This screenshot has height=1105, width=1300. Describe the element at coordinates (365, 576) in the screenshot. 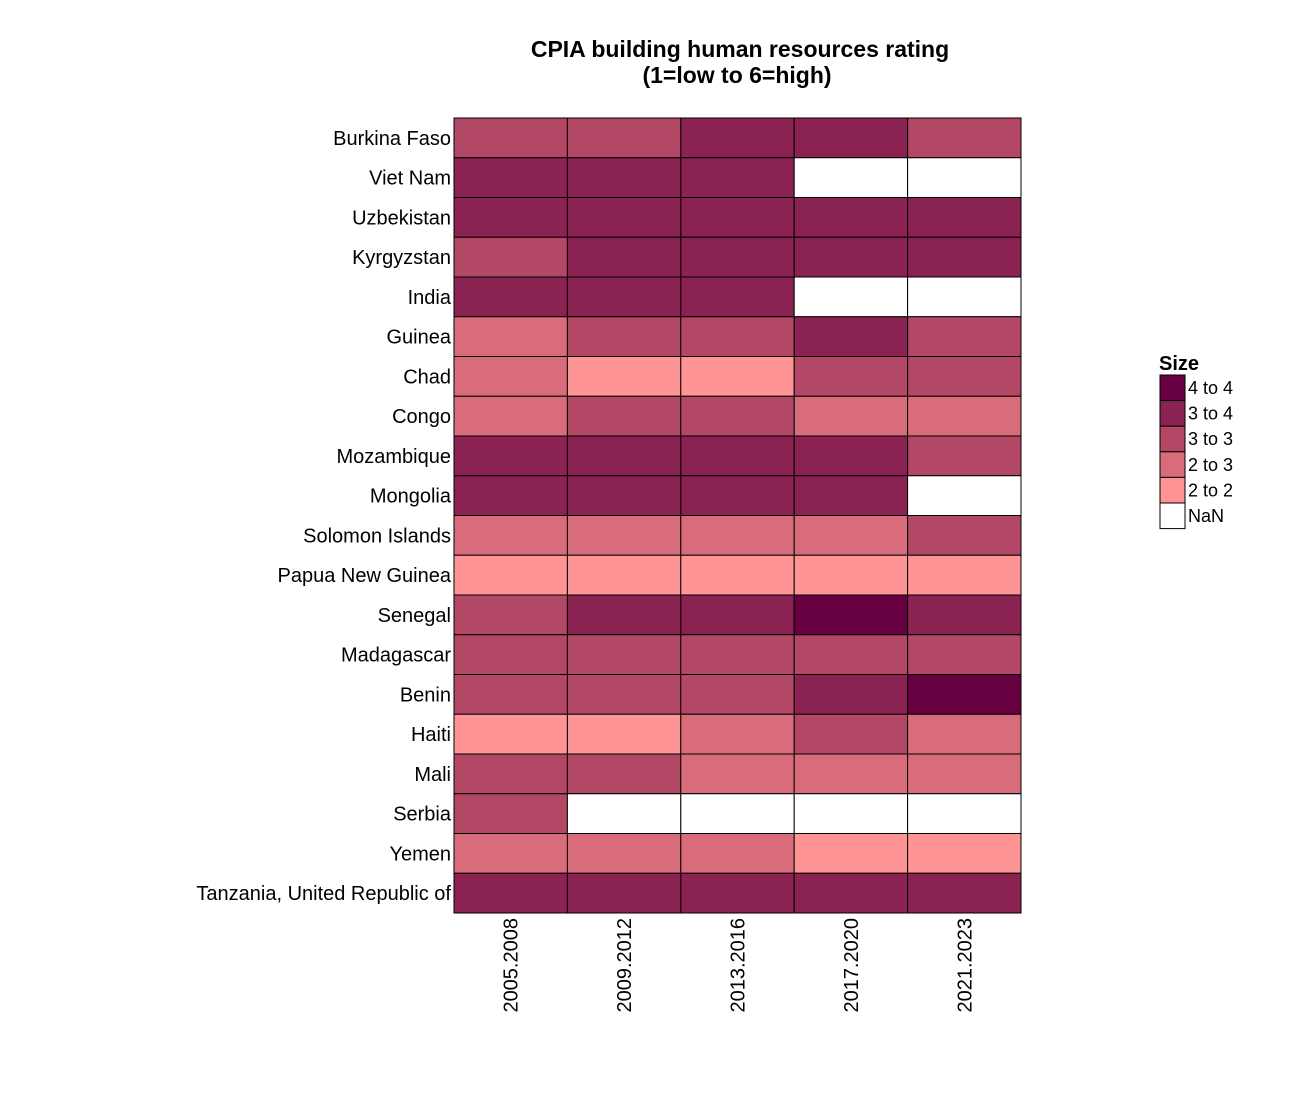

I see `row-label: Papua New Guinea` at that location.